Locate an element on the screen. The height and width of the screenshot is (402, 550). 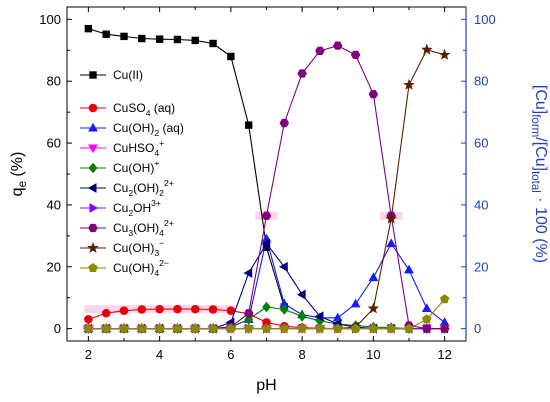
x-tick-label: 4 is located at coordinates (159, 354).